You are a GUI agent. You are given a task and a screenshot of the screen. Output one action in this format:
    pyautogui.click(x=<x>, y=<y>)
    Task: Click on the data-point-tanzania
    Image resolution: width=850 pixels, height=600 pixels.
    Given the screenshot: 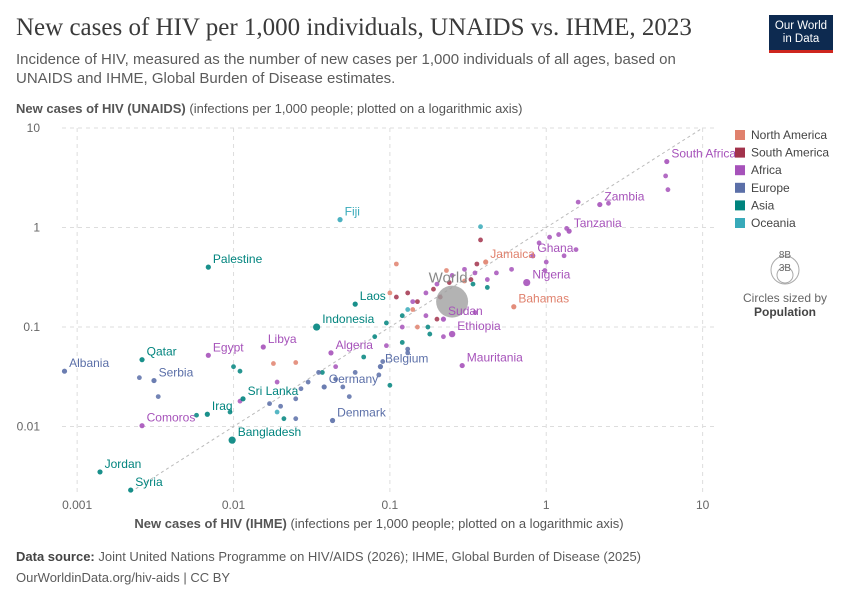 What is the action you would take?
    pyautogui.click(x=569, y=231)
    